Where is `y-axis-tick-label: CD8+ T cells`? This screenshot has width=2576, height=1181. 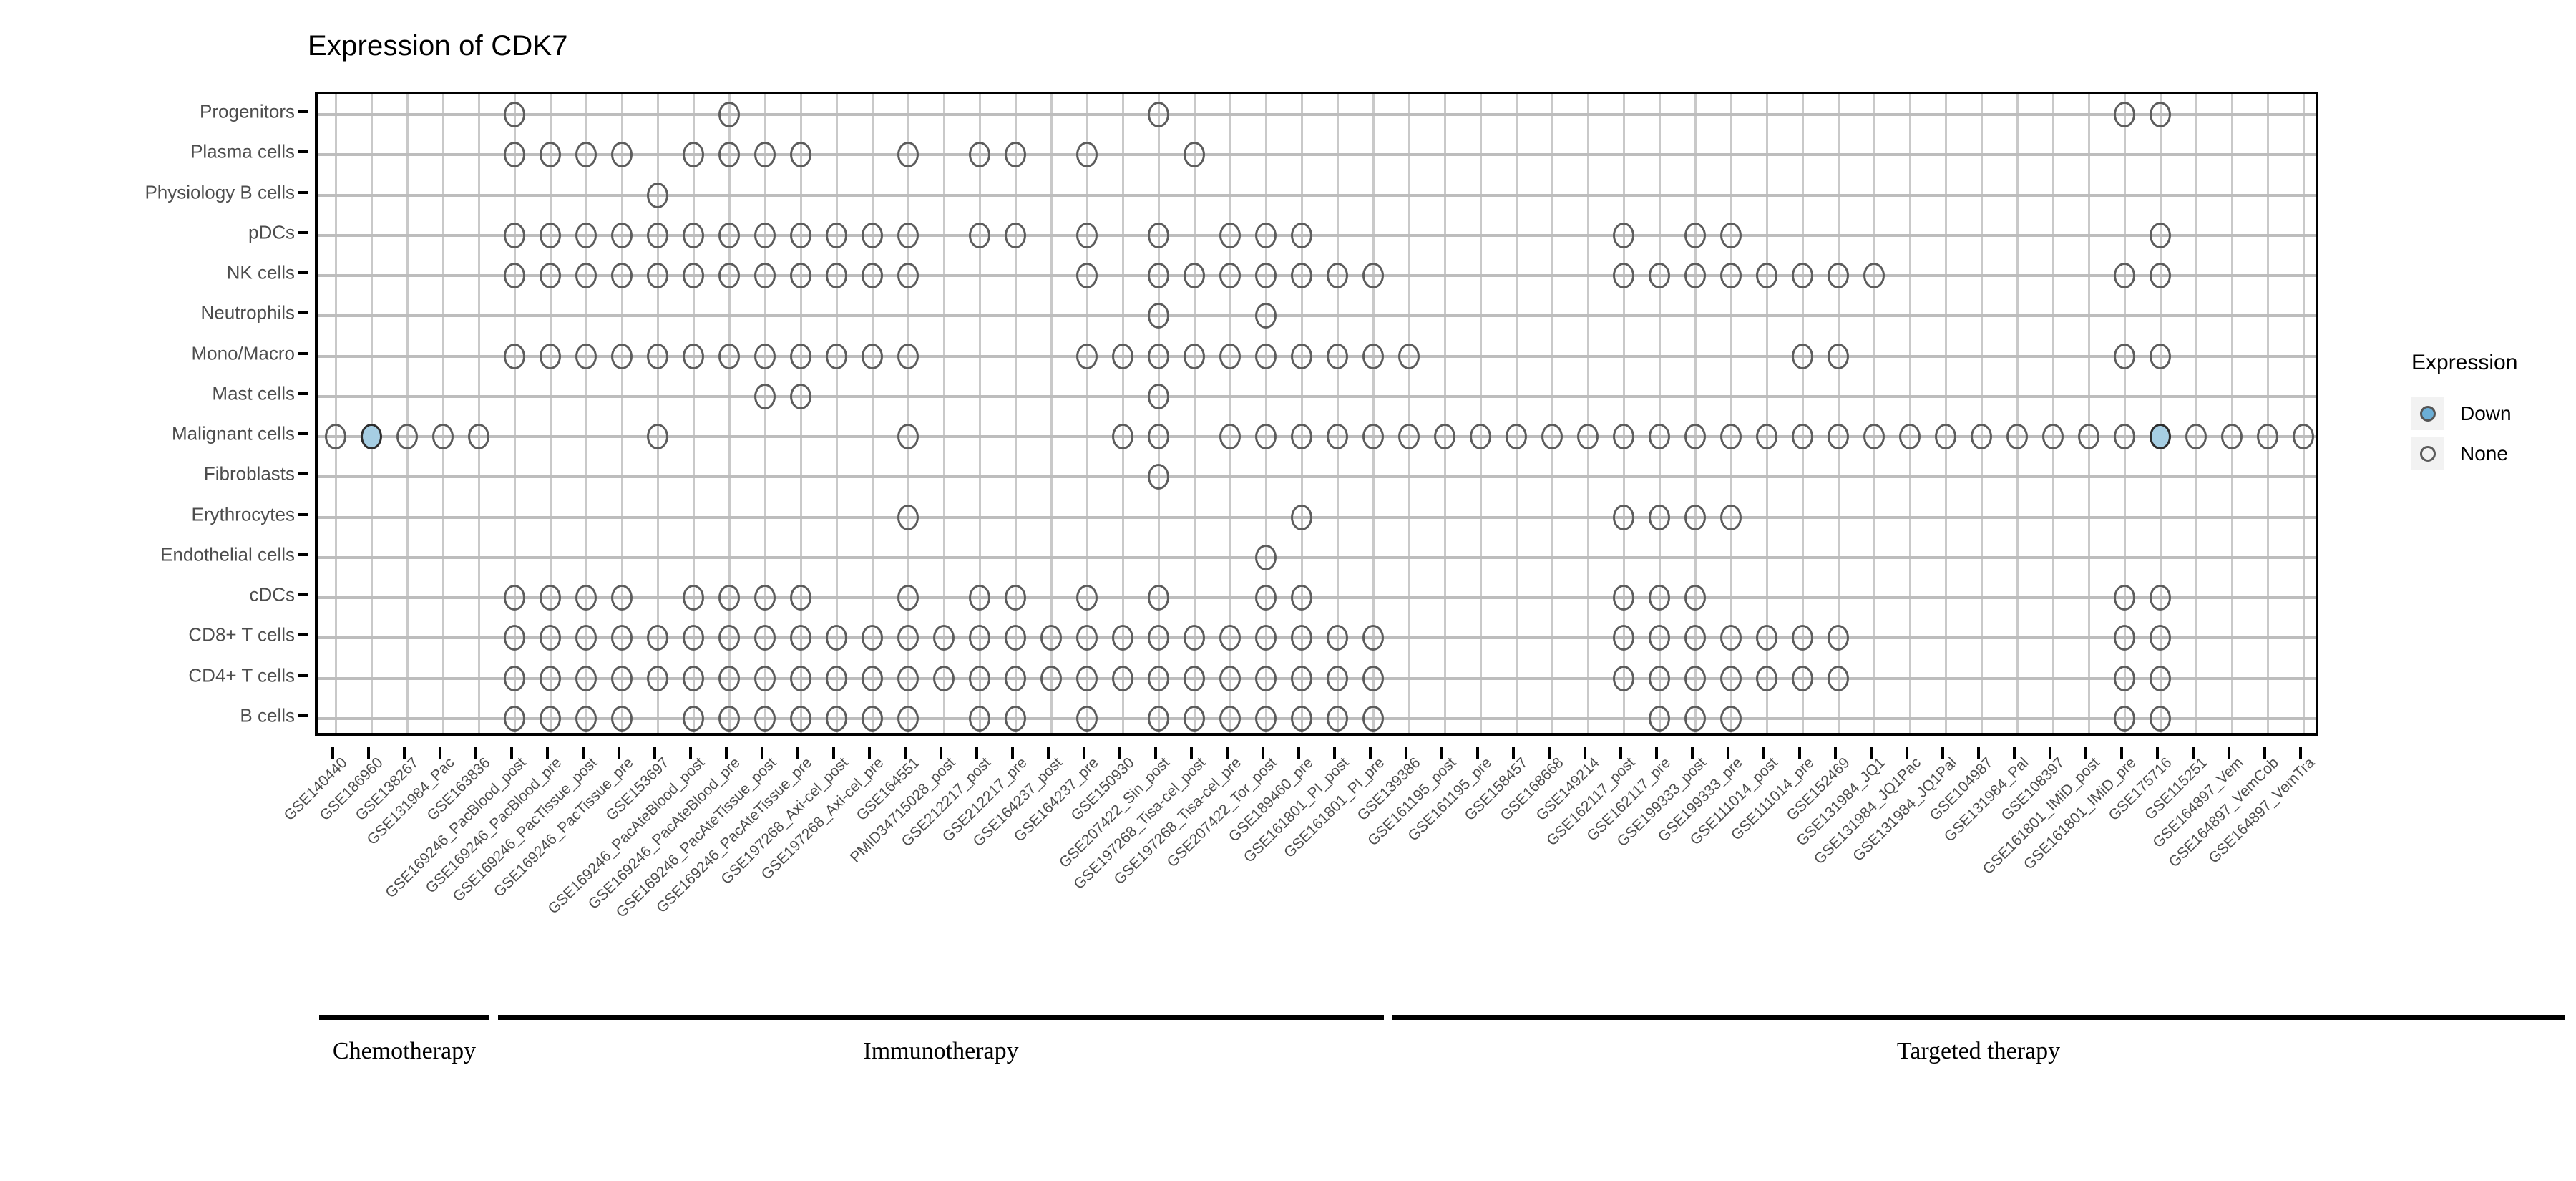 y-axis-tick-label: CD8+ T cells is located at coordinates (241, 634).